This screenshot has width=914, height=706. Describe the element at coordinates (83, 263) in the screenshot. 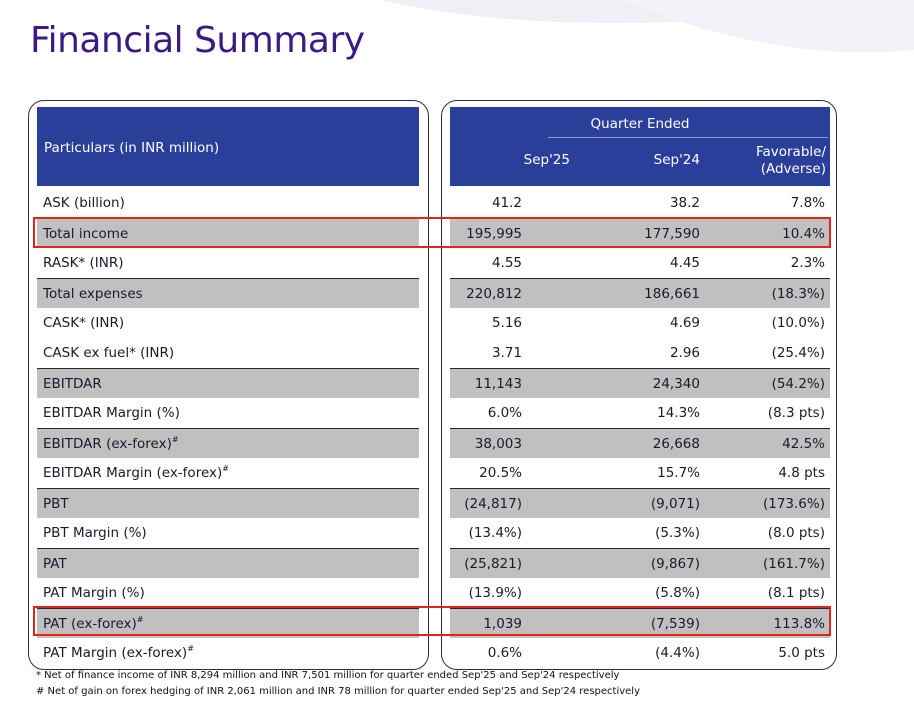

I see `row-label-text: RASK* (INR)` at that location.